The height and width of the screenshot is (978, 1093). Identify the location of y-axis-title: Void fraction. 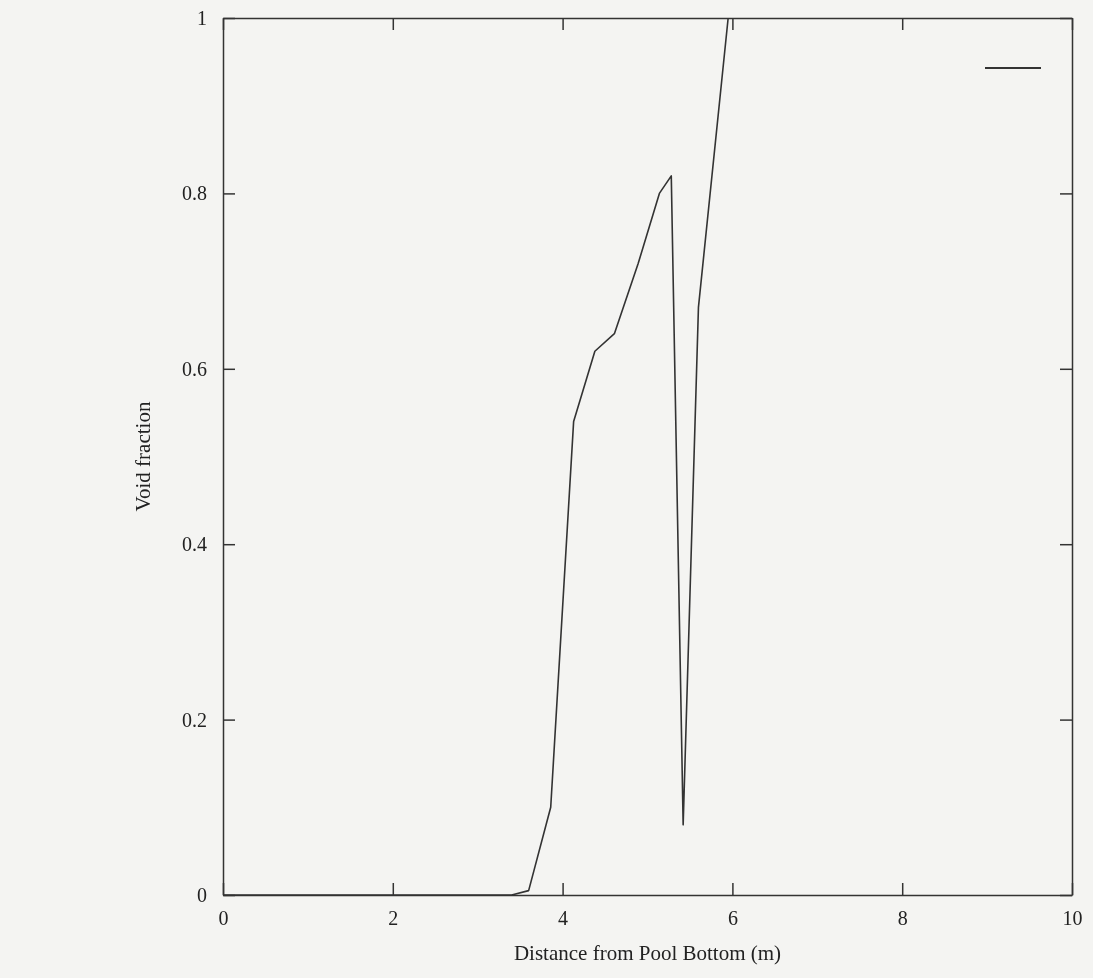
(143, 456).